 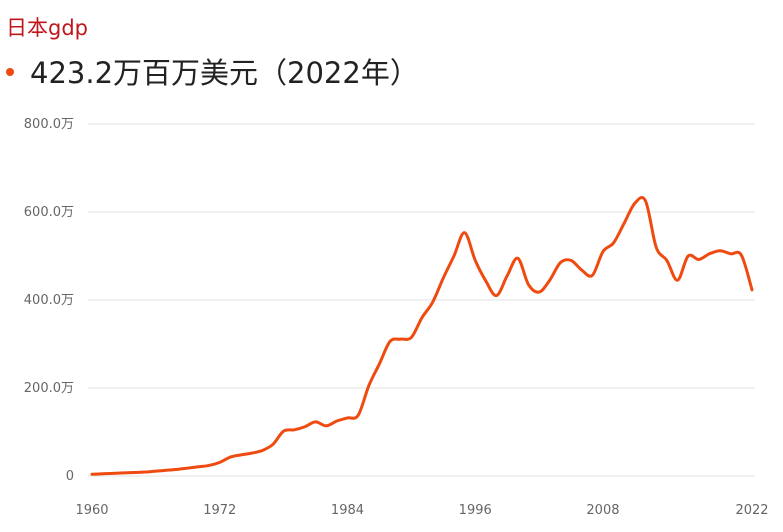 I want to click on x-tick-label: 2008, so click(x=602, y=510).